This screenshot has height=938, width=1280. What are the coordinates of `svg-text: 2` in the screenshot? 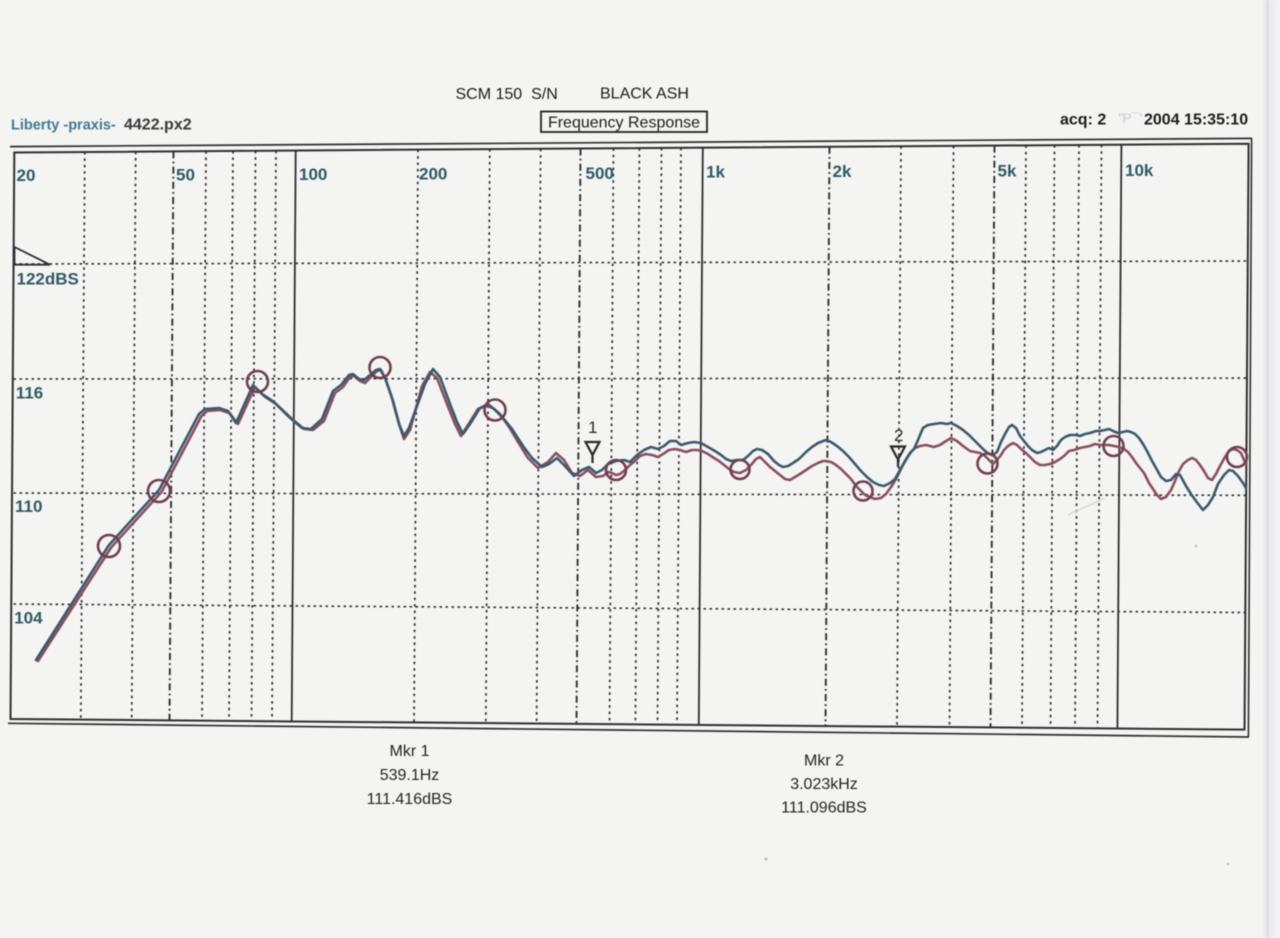 It's located at (898, 435).